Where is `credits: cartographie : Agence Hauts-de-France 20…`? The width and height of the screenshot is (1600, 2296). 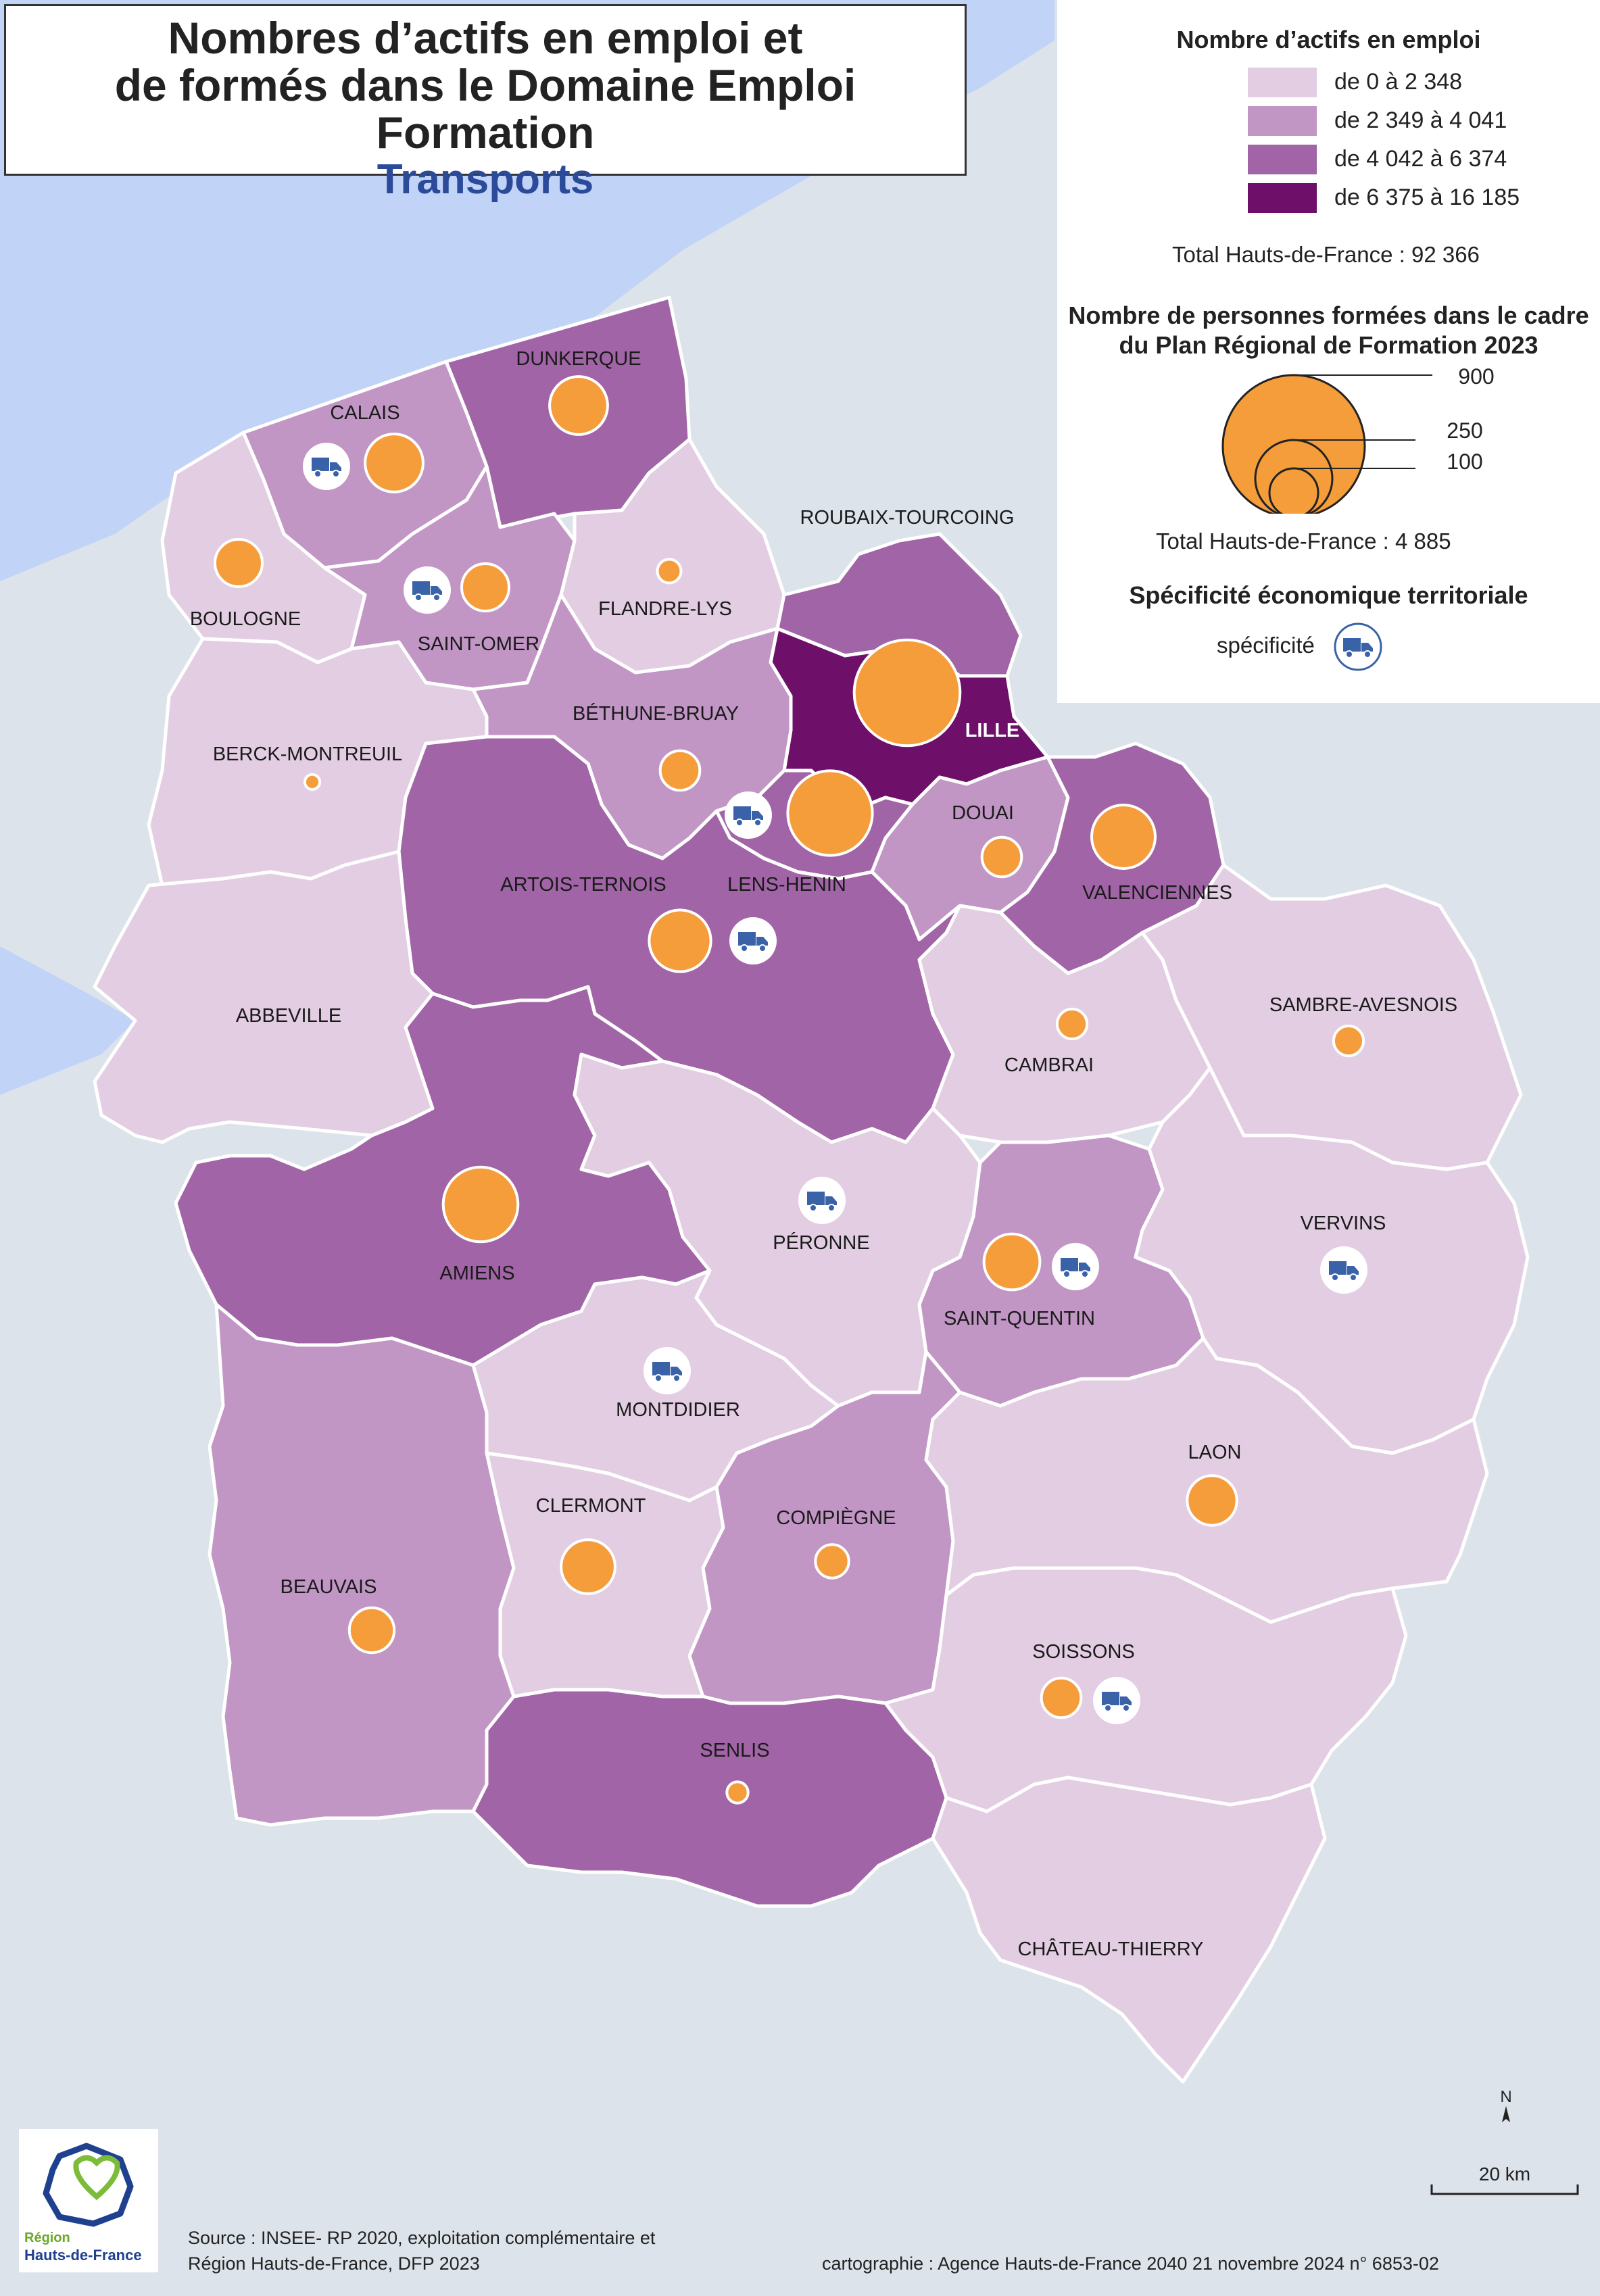
credits: cartographie : Agence Hauts-de-France 20… is located at coordinates (1130, 2263).